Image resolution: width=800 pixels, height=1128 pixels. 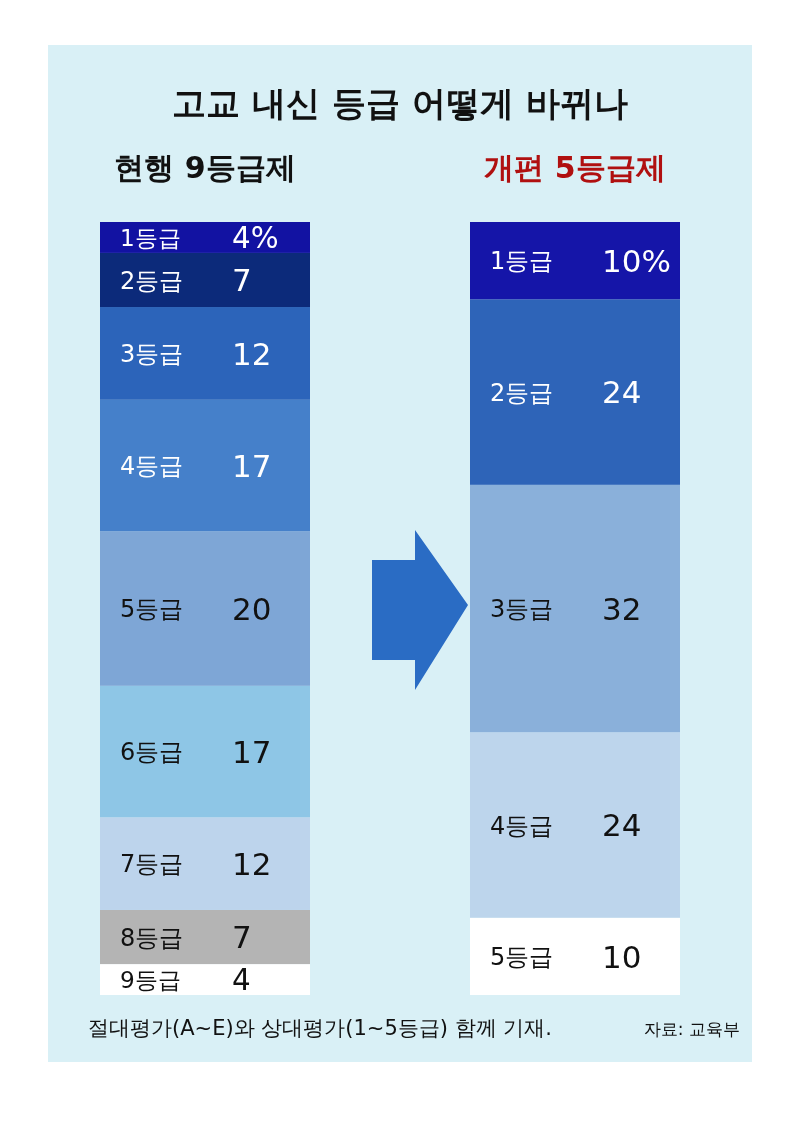 I want to click on text: 1등급, so click(x=522, y=261).